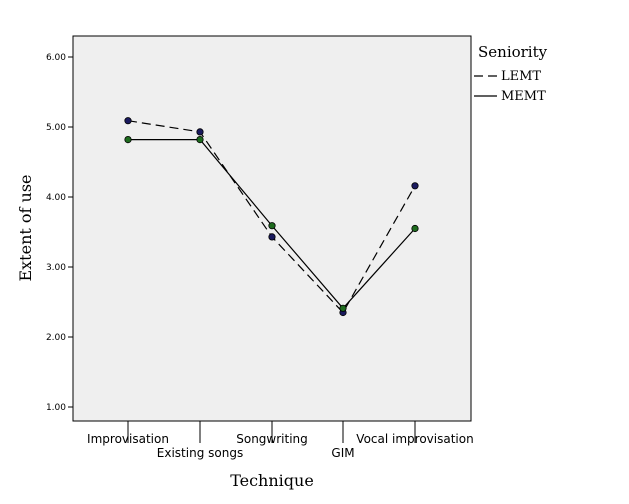  Describe the element at coordinates (200, 453) in the screenshot. I see `x-tick-label: Existing songs` at that location.